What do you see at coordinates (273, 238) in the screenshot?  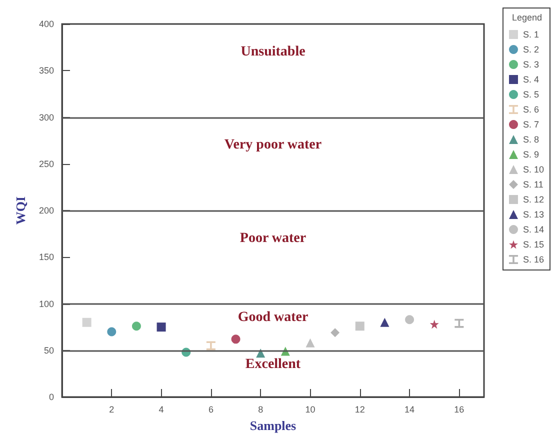 I see `annotation: Poor water` at bounding box center [273, 238].